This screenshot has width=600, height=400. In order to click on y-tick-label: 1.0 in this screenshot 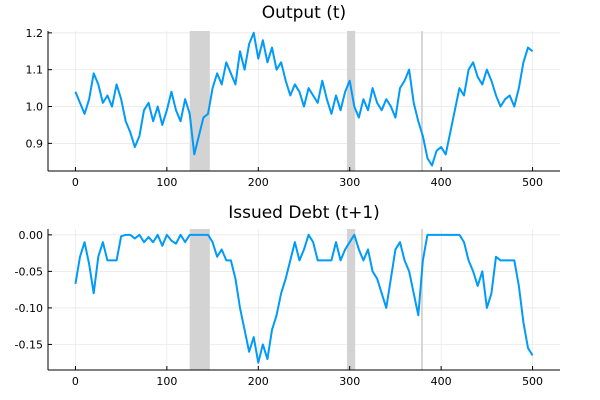, I will do `click(35, 107)`.